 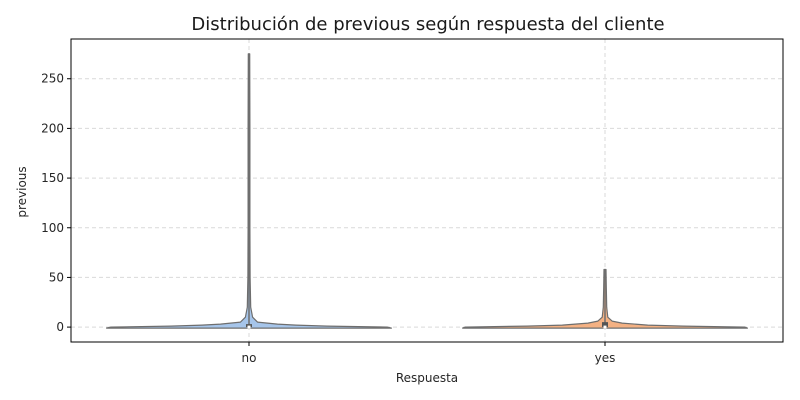 I want to click on y-tick-label: 100, so click(x=52, y=228).